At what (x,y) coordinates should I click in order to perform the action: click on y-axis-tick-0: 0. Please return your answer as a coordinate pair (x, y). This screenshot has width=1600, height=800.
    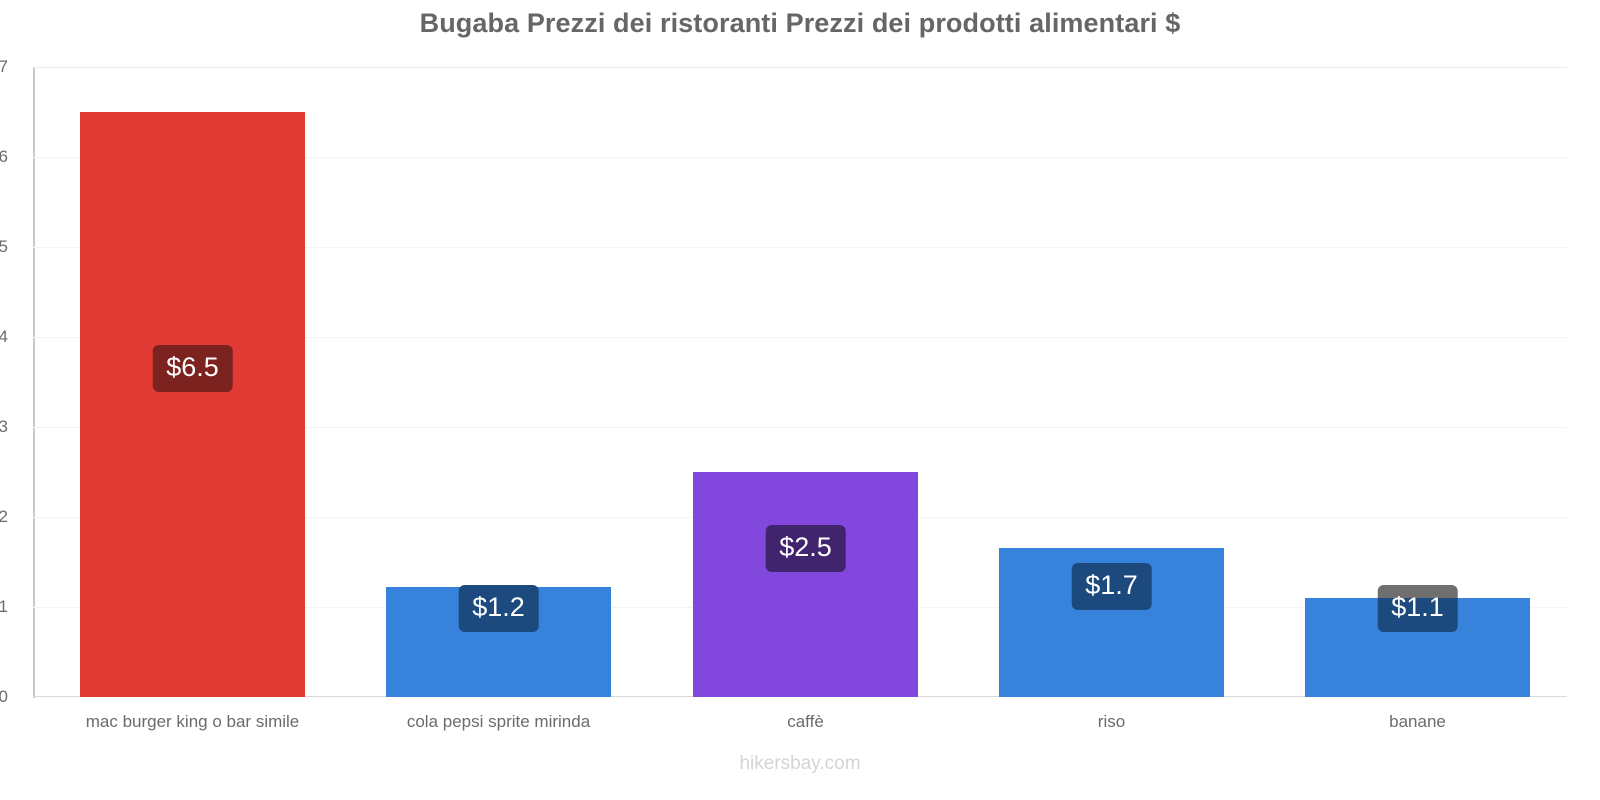
    Looking at the image, I should click on (4, 696).